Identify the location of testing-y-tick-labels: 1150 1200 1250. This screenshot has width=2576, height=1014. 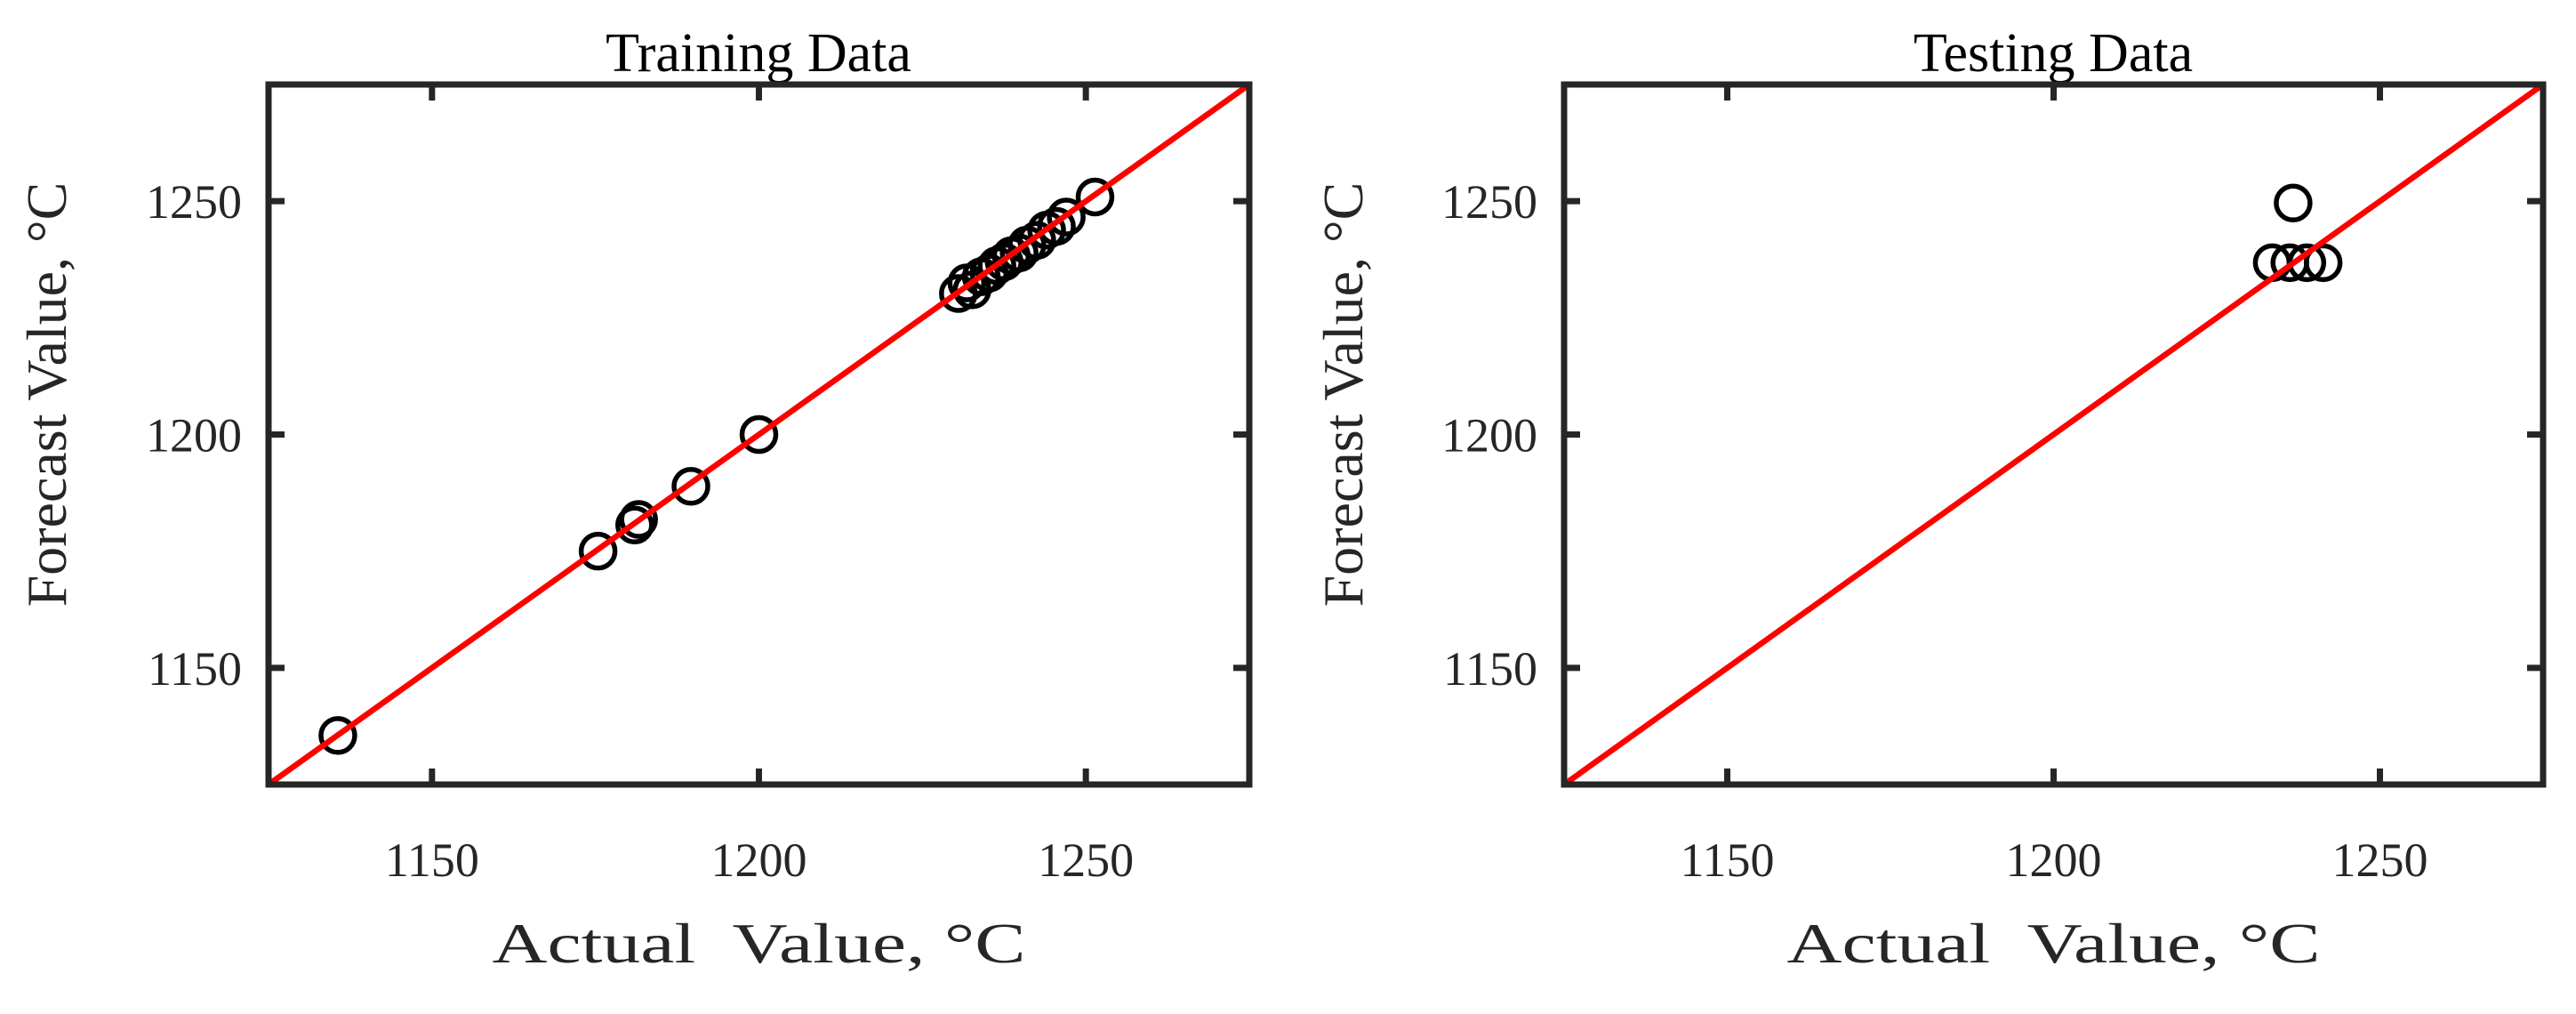
(1489, 435).